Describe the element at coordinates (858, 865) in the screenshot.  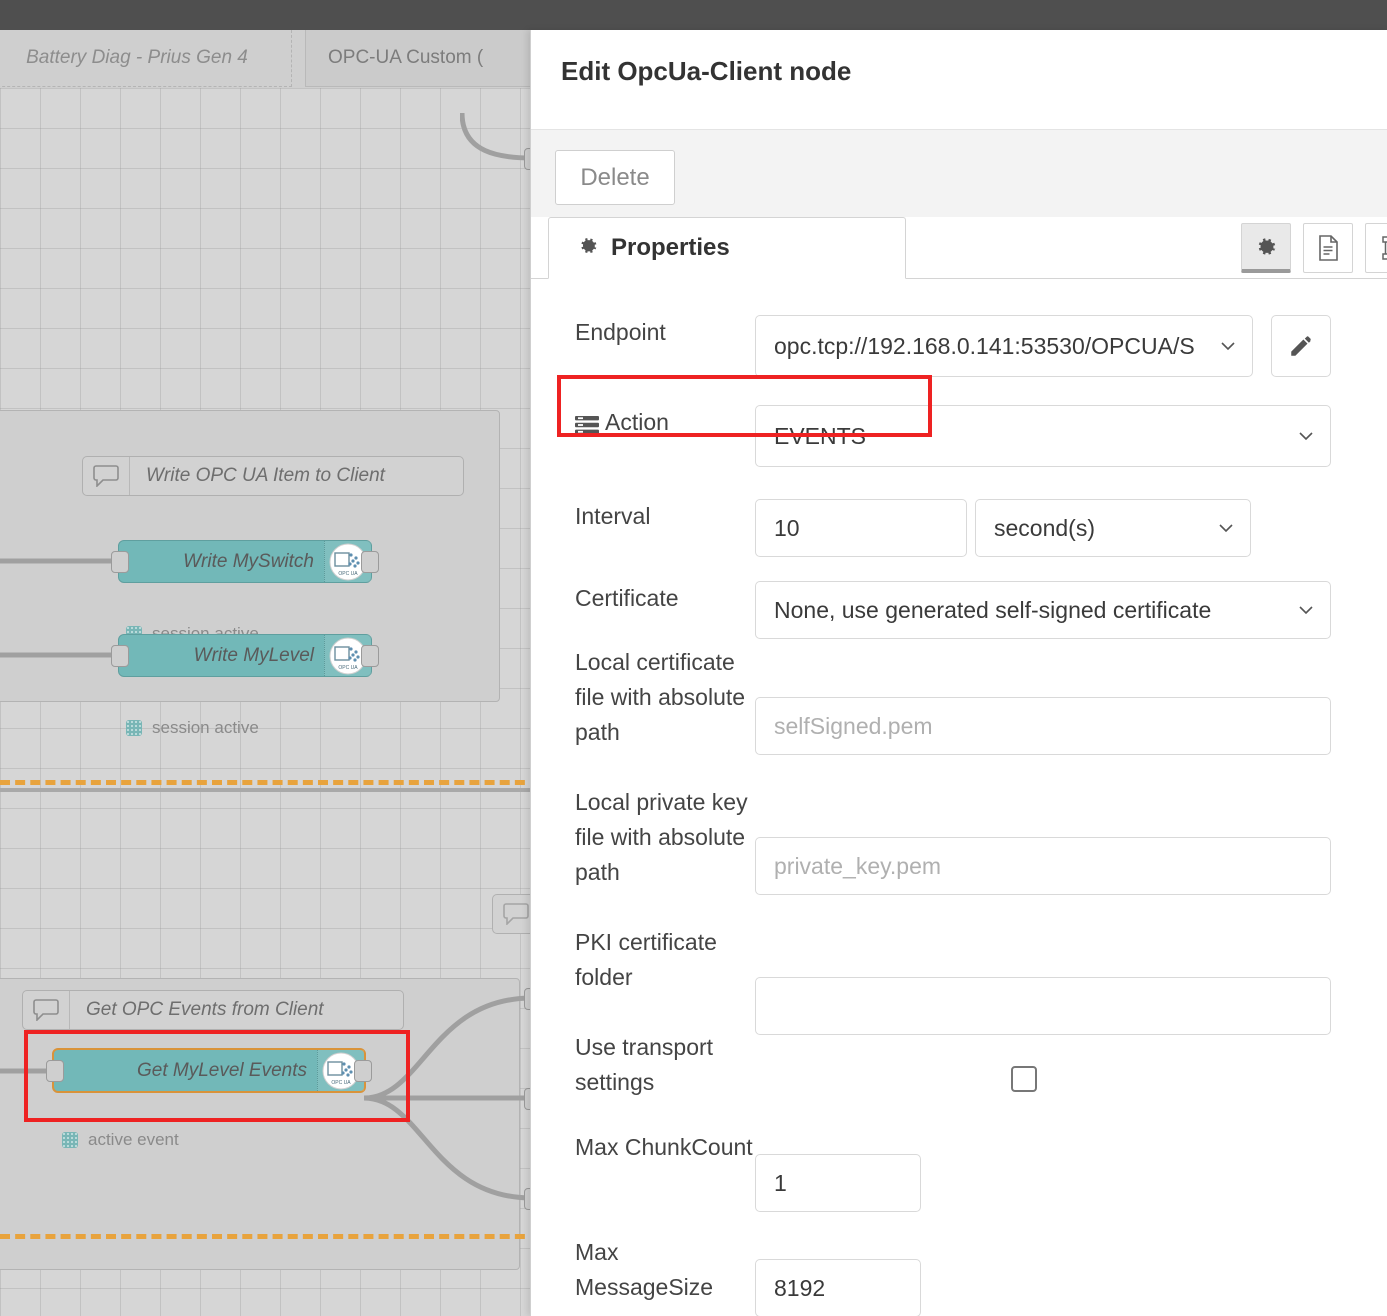
I see `local-private-key-placeholder: private_key.pem` at that location.